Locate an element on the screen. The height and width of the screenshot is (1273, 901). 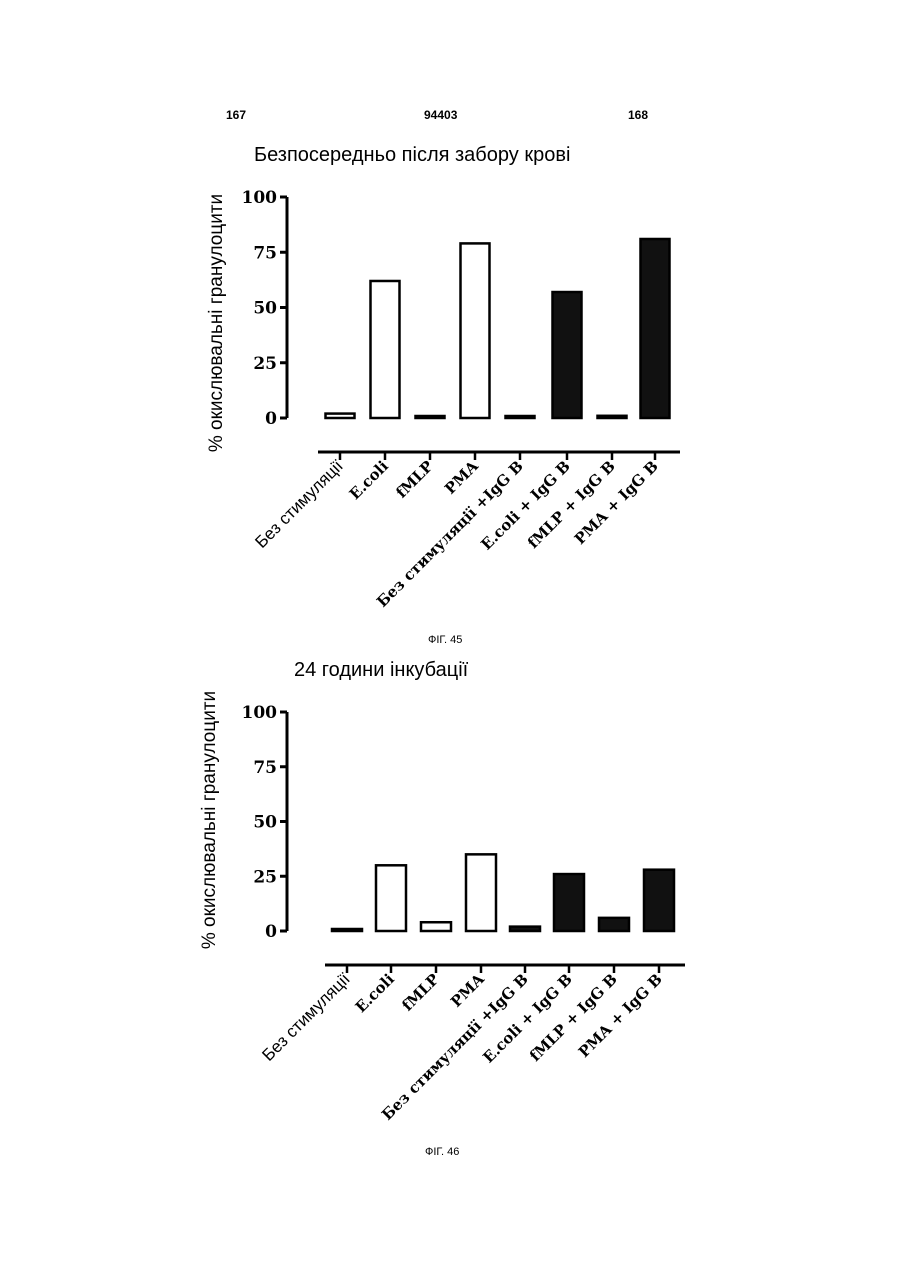
y-tick-label: 25 is located at coordinates (265, 877).